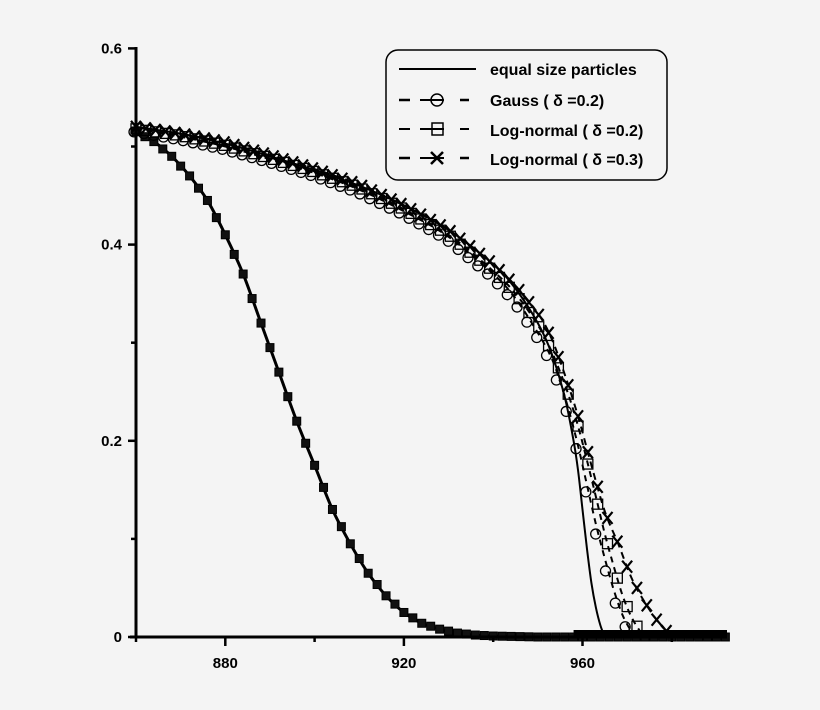 The image size is (820, 710). I want to click on legend-item-equal-size: equal size particles, so click(518, 70).